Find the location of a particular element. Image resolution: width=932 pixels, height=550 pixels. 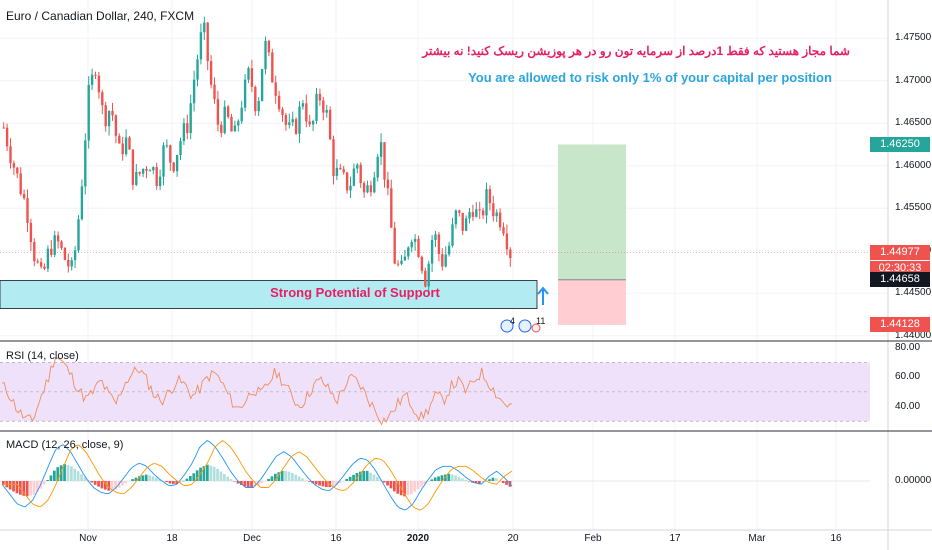

event-badge-11: 11 is located at coordinates (541, 321).